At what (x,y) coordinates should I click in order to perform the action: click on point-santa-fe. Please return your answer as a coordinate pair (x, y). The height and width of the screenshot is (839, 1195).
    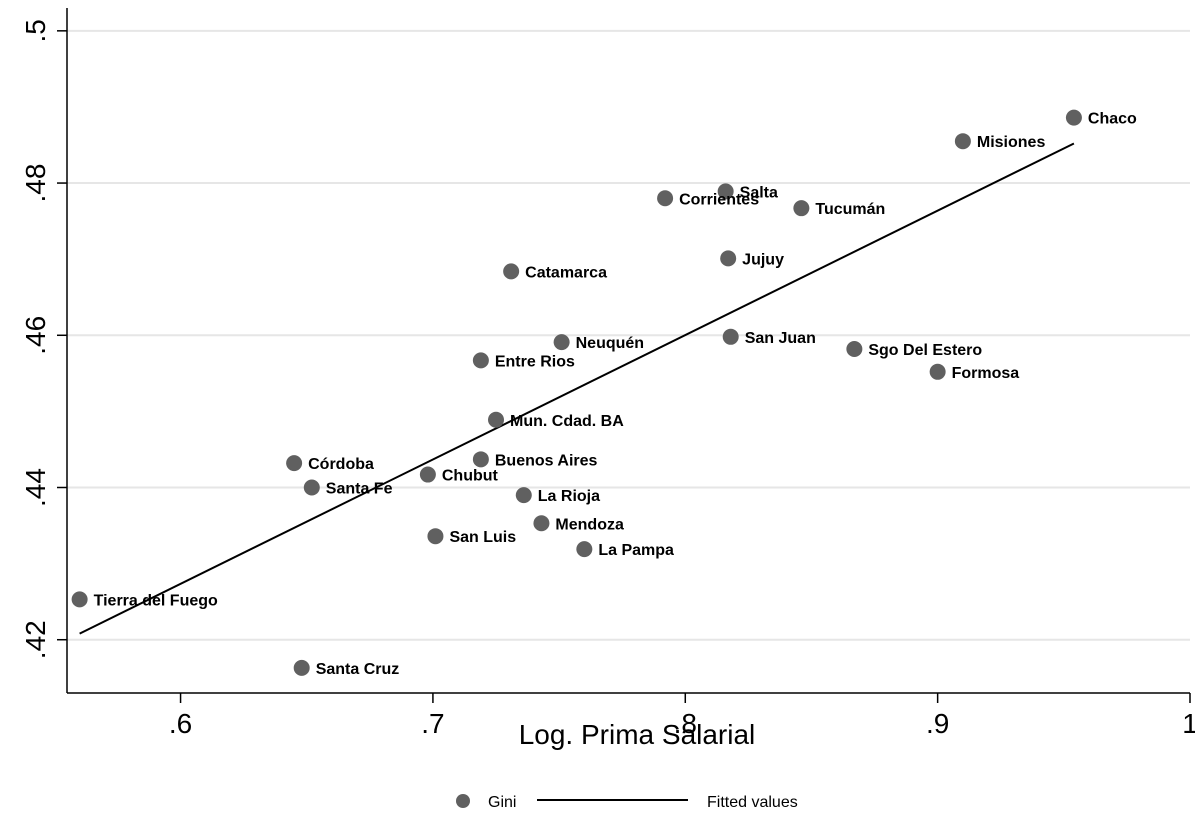
    Looking at the image, I should click on (311, 487).